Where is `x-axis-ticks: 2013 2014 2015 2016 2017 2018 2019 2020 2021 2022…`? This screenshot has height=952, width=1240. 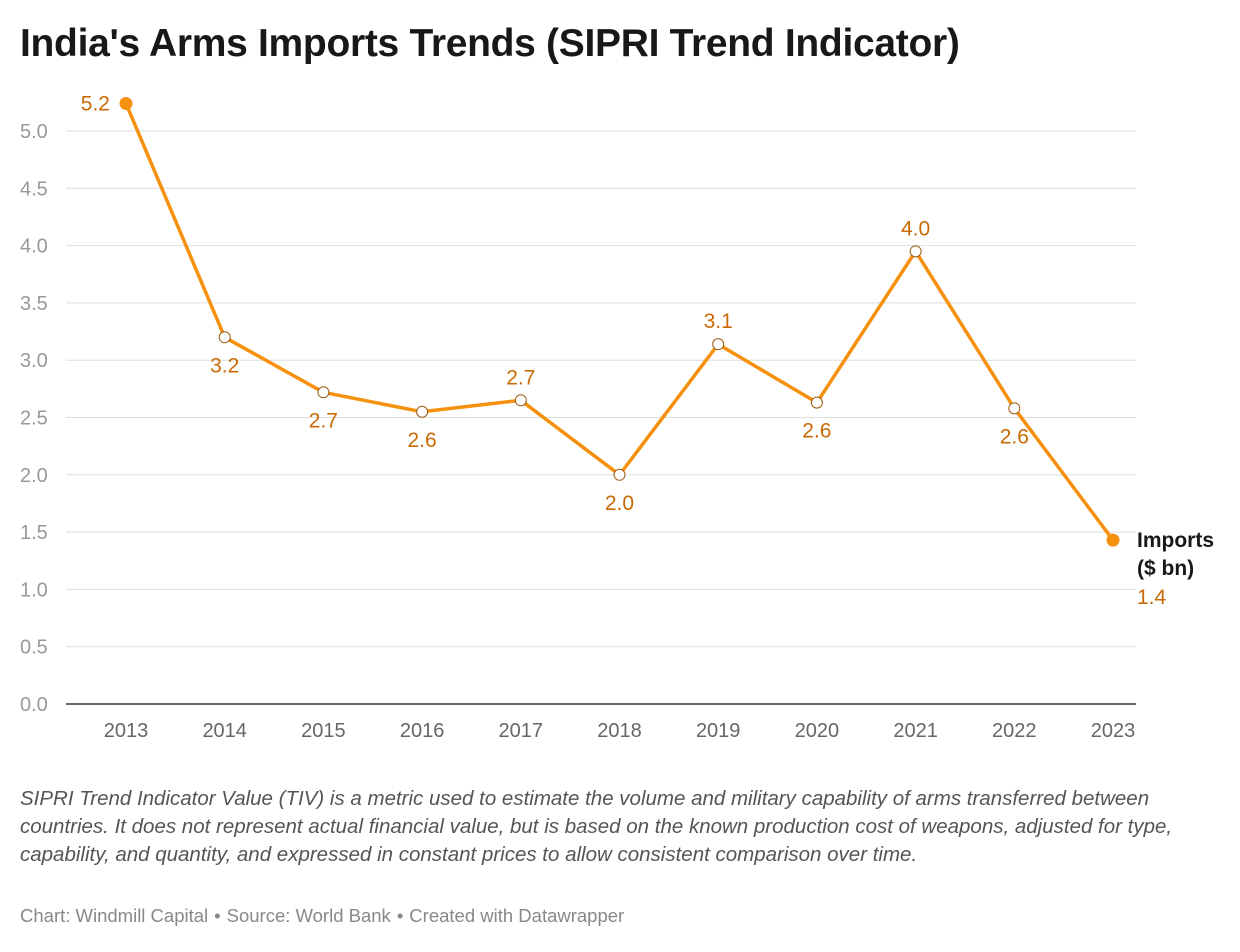
x-axis-ticks: 2013 2014 2015 2016 2017 2018 2019 2020 2021 2022… is located at coordinates (620, 731).